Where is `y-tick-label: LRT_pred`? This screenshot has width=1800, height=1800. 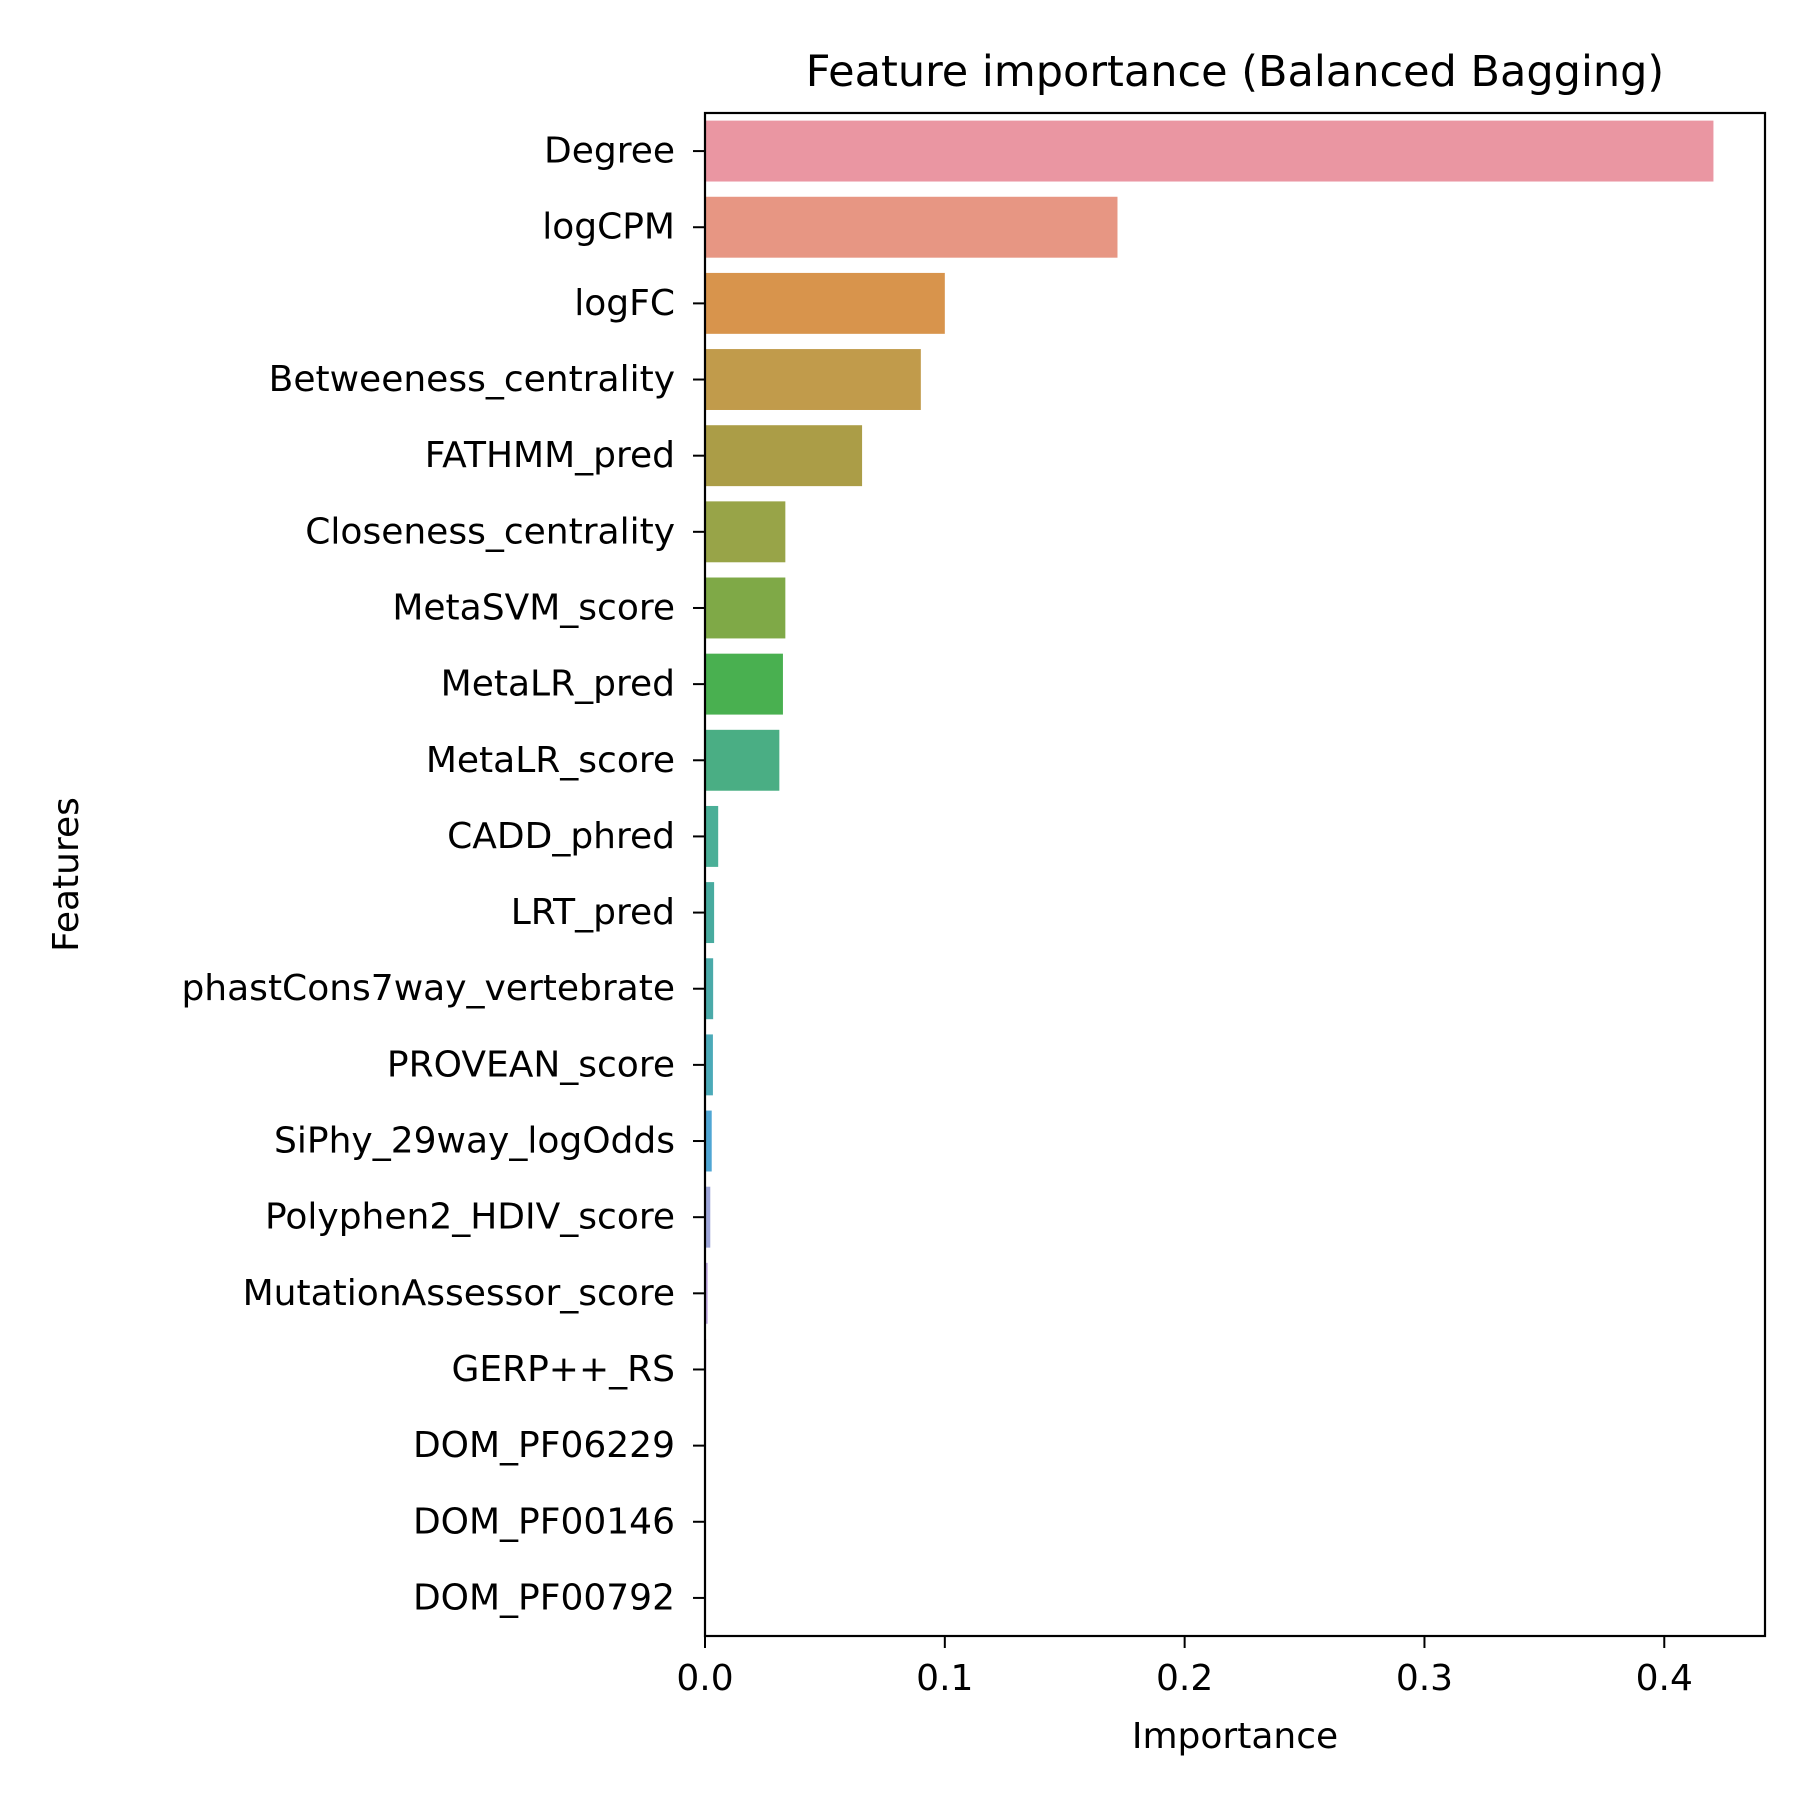 y-tick-label: LRT_pred is located at coordinates (593, 912).